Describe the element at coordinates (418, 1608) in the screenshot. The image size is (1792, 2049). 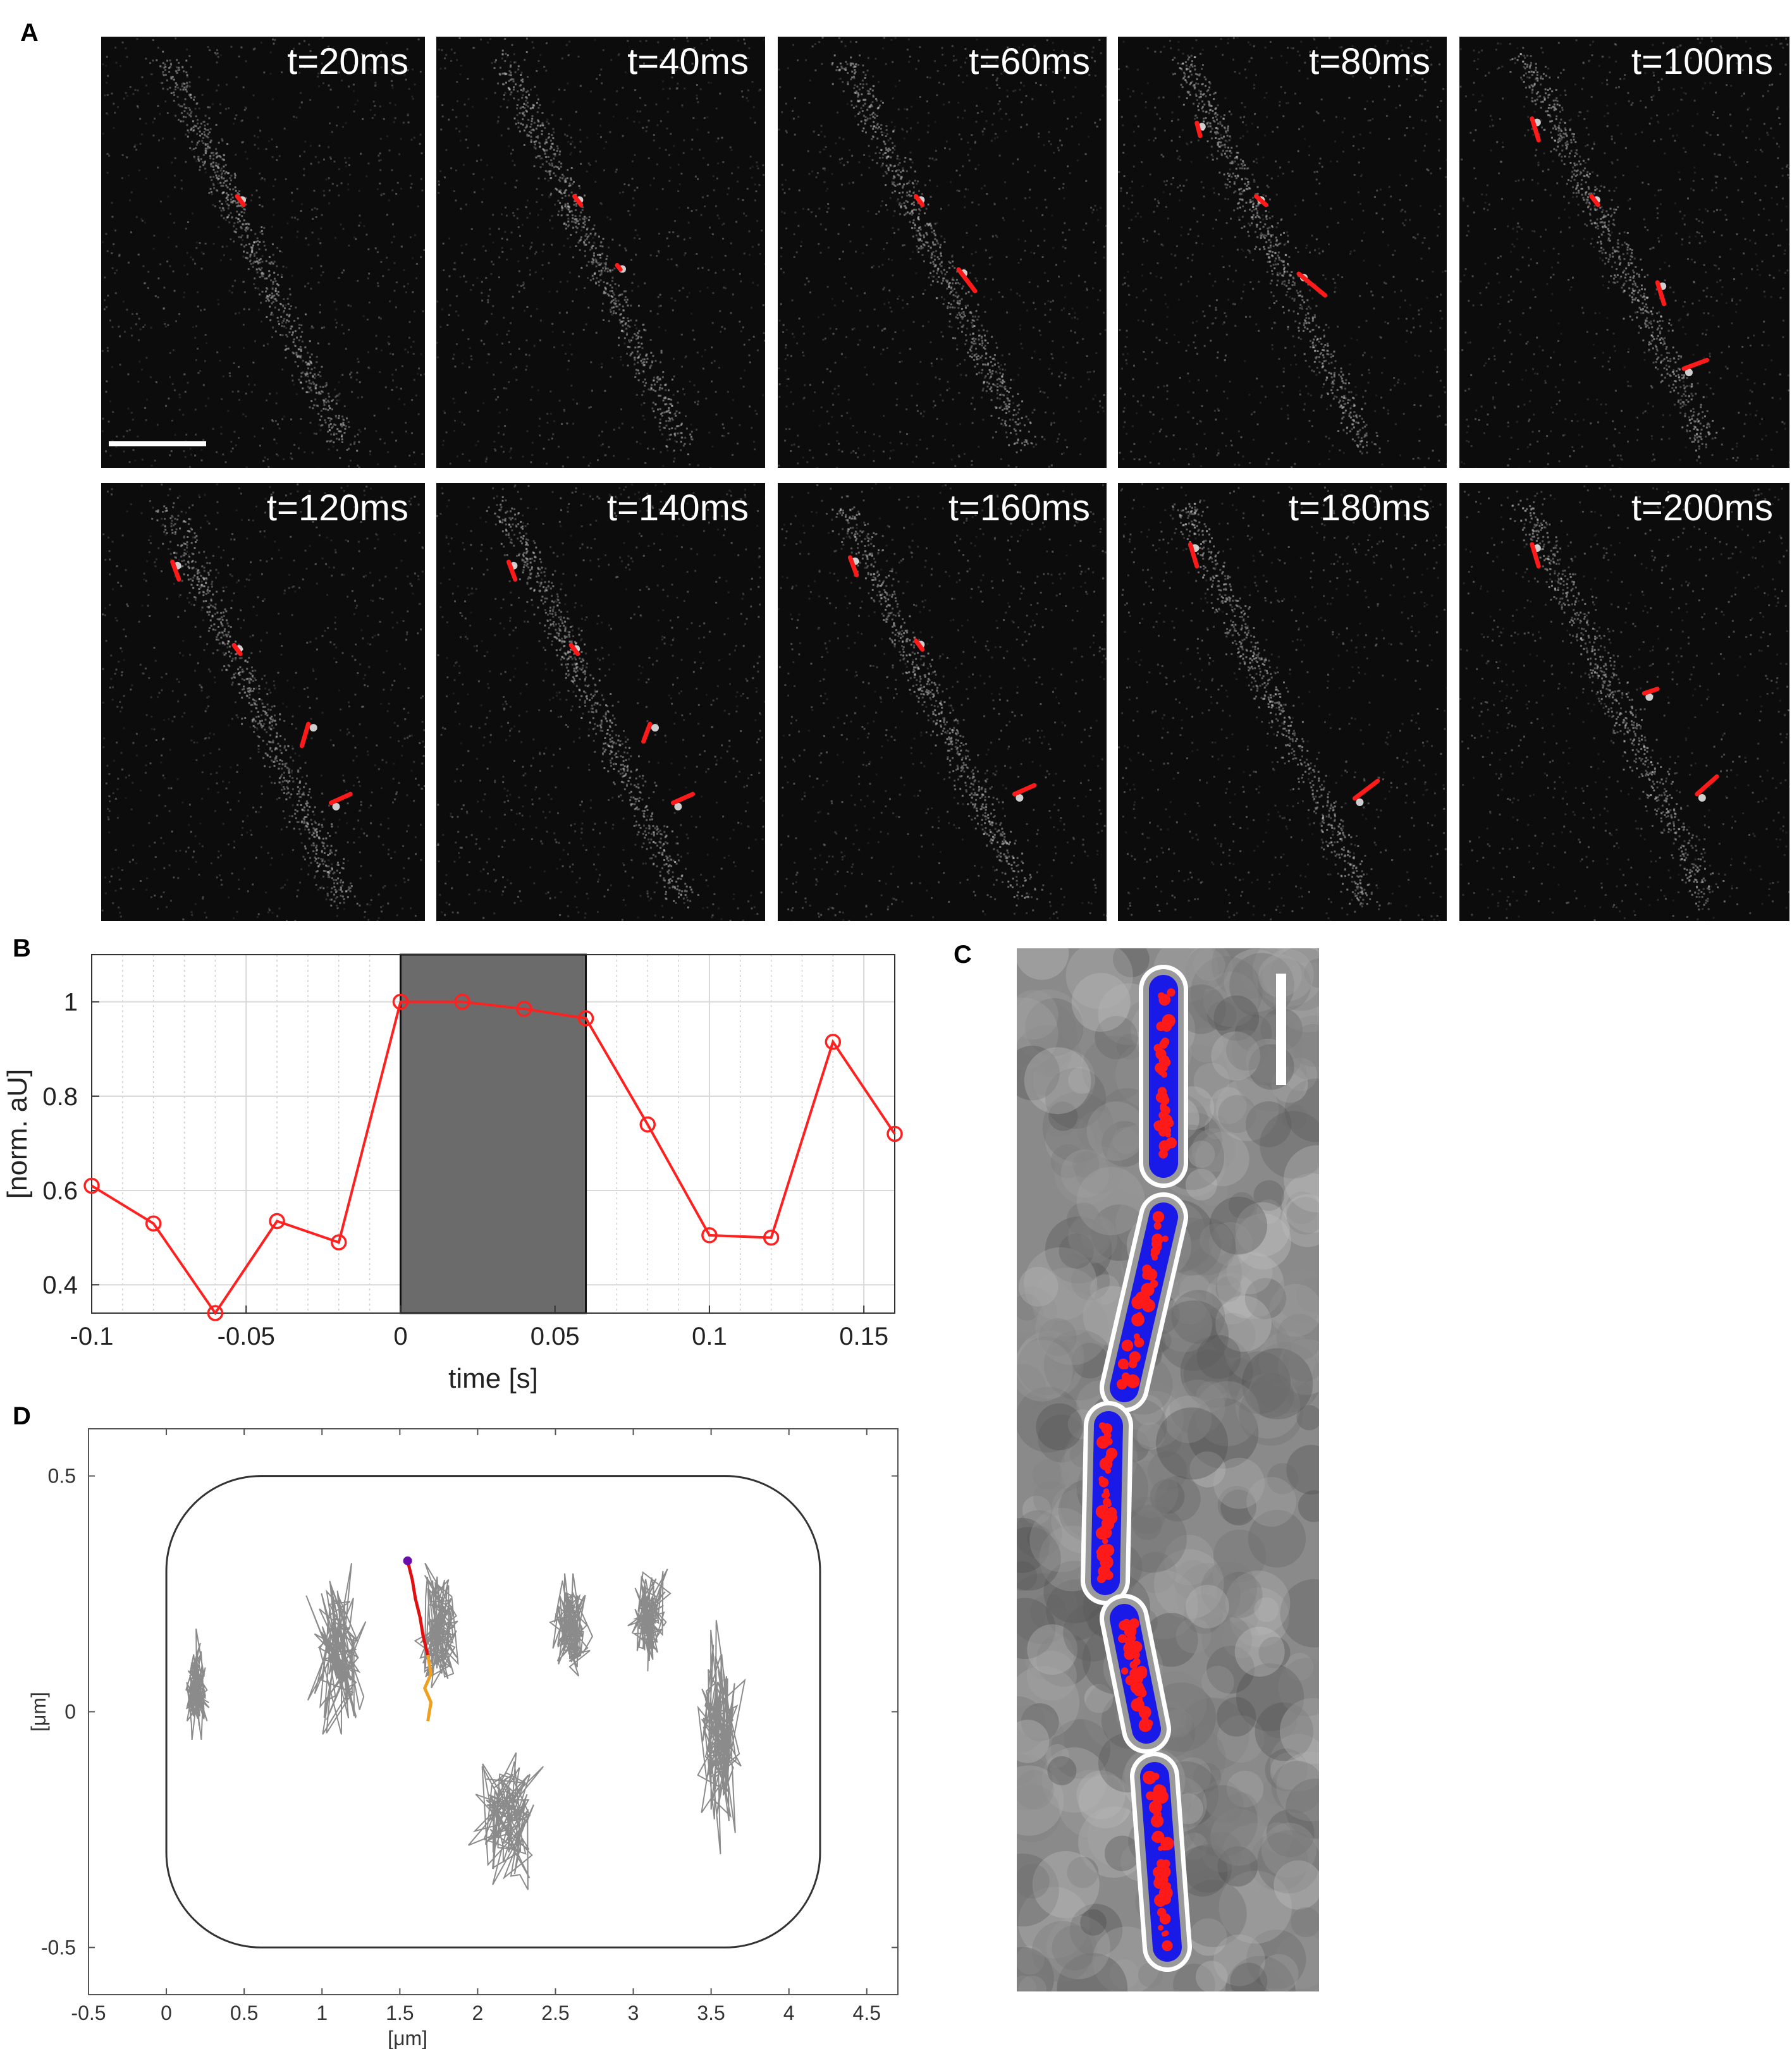
I see `highlight-track` at that location.